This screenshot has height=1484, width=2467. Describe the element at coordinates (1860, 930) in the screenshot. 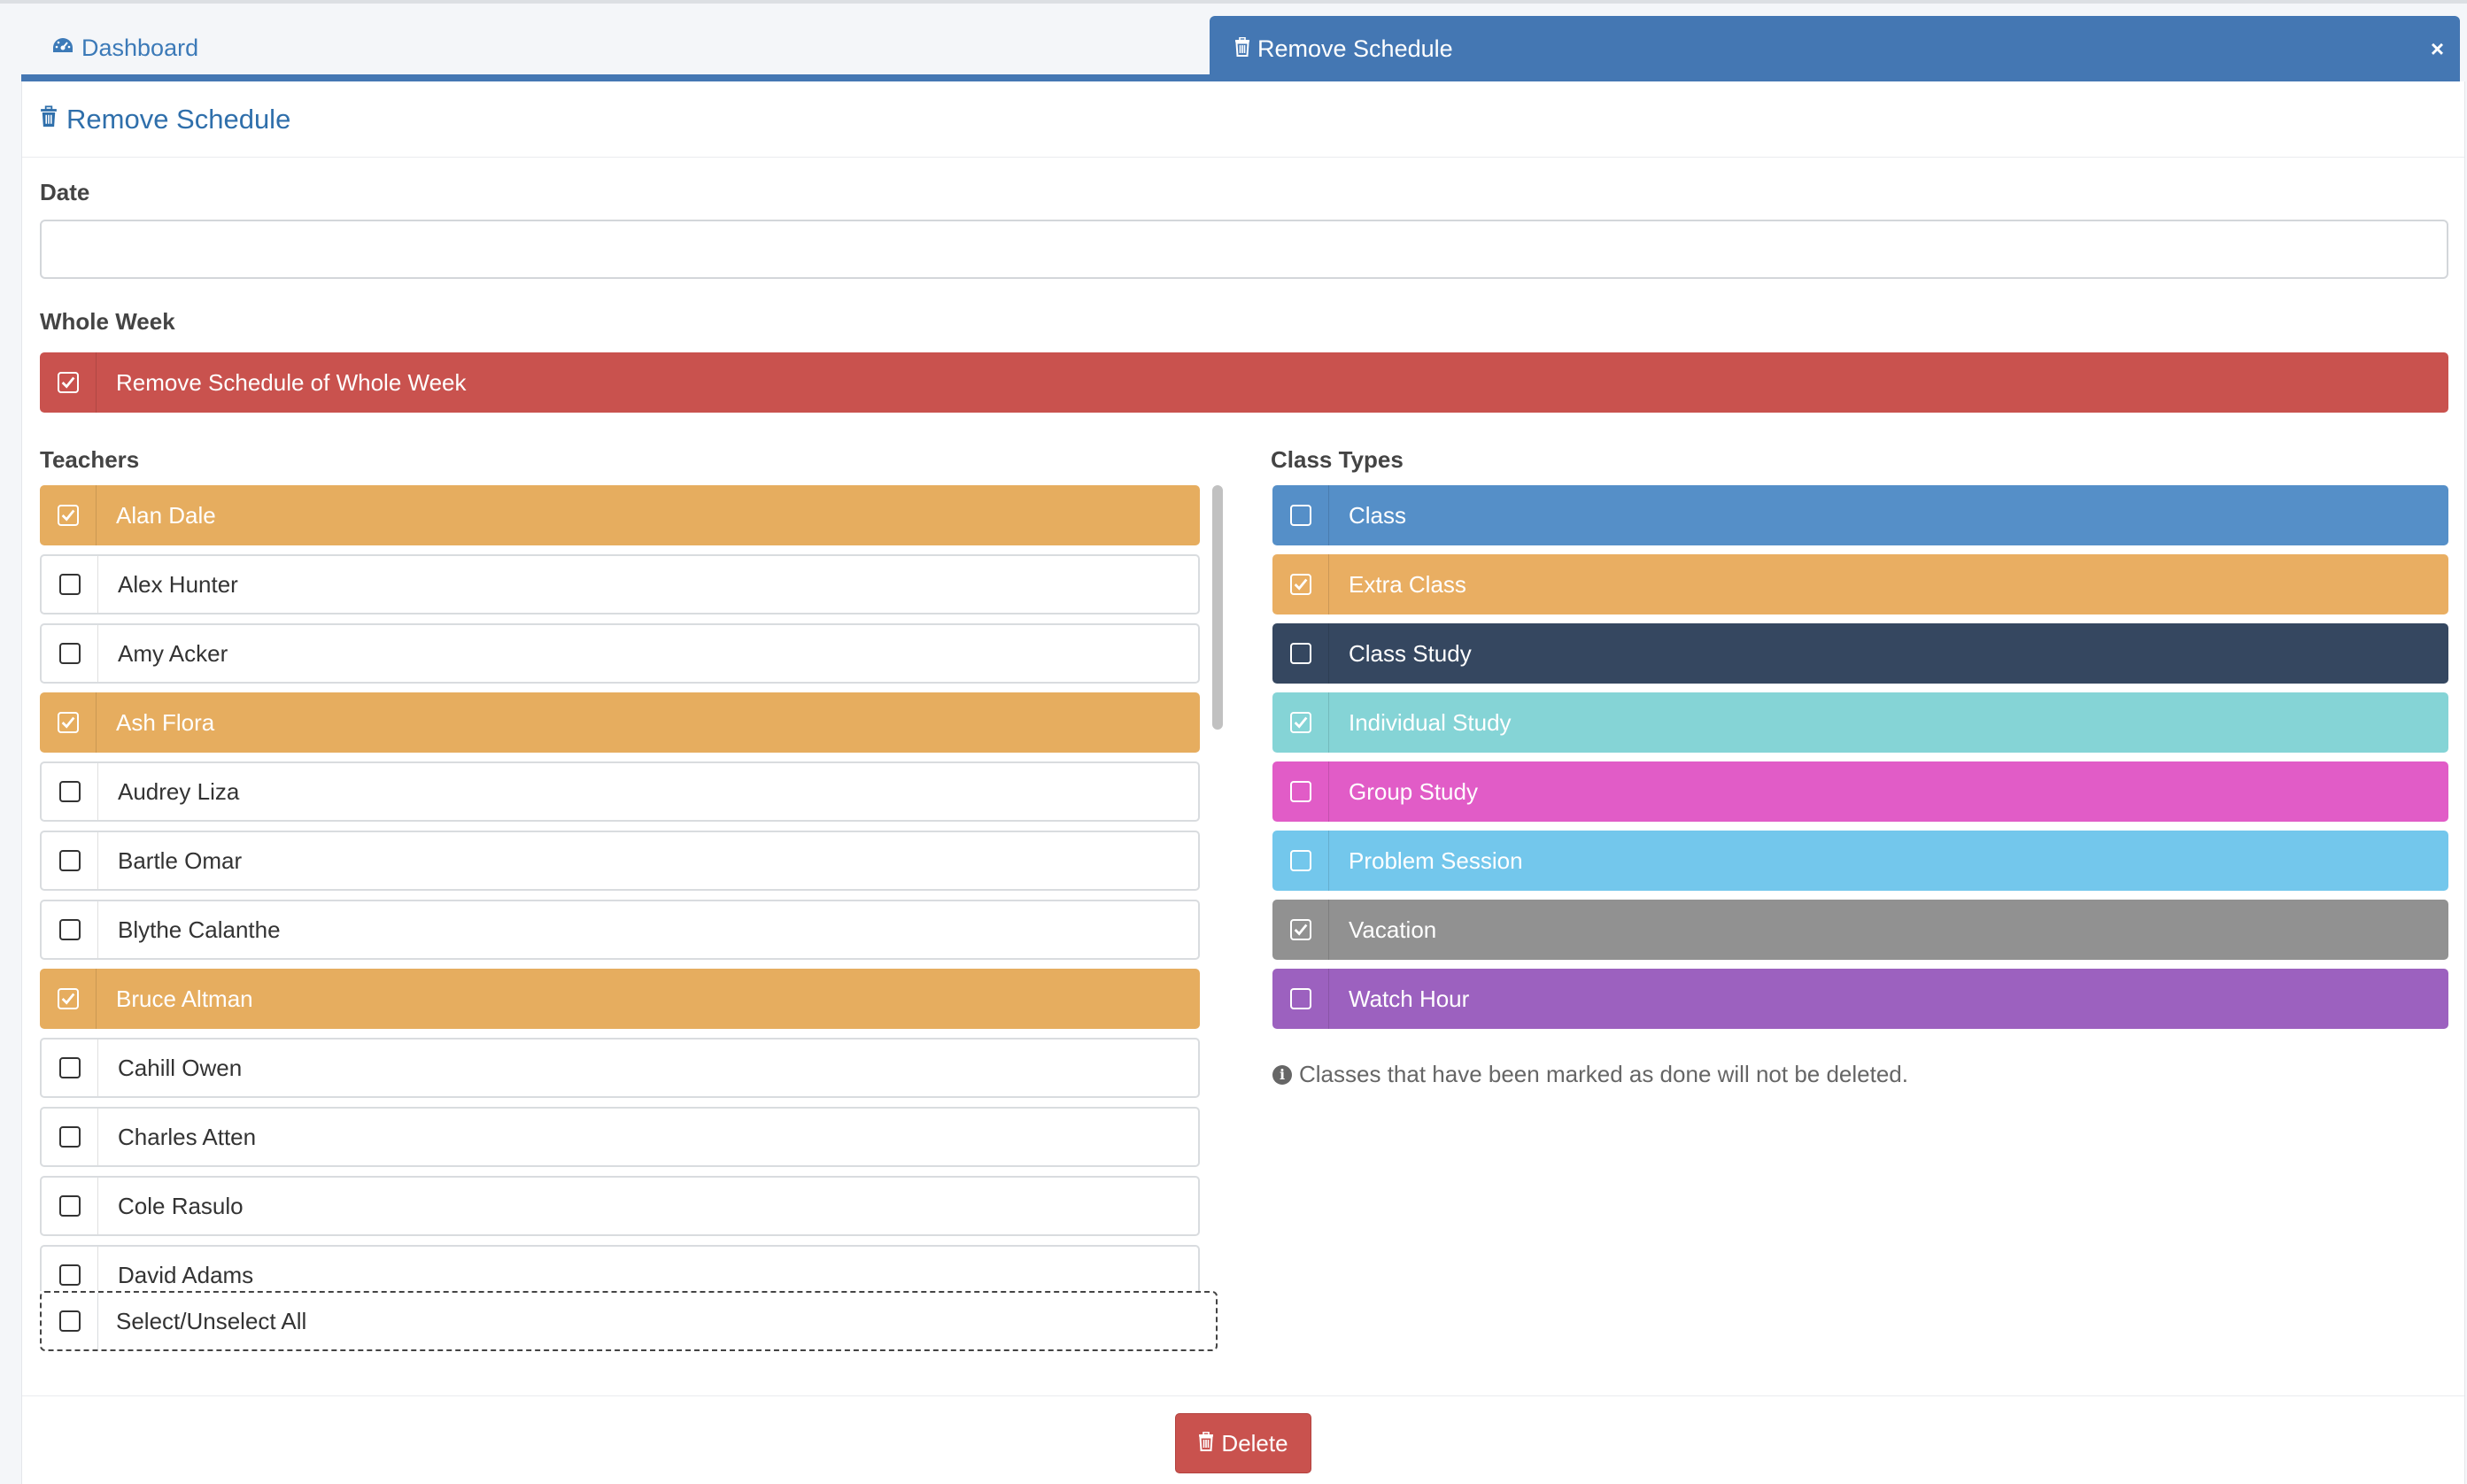

I see `class-type-option-vacation: Vacation` at that location.